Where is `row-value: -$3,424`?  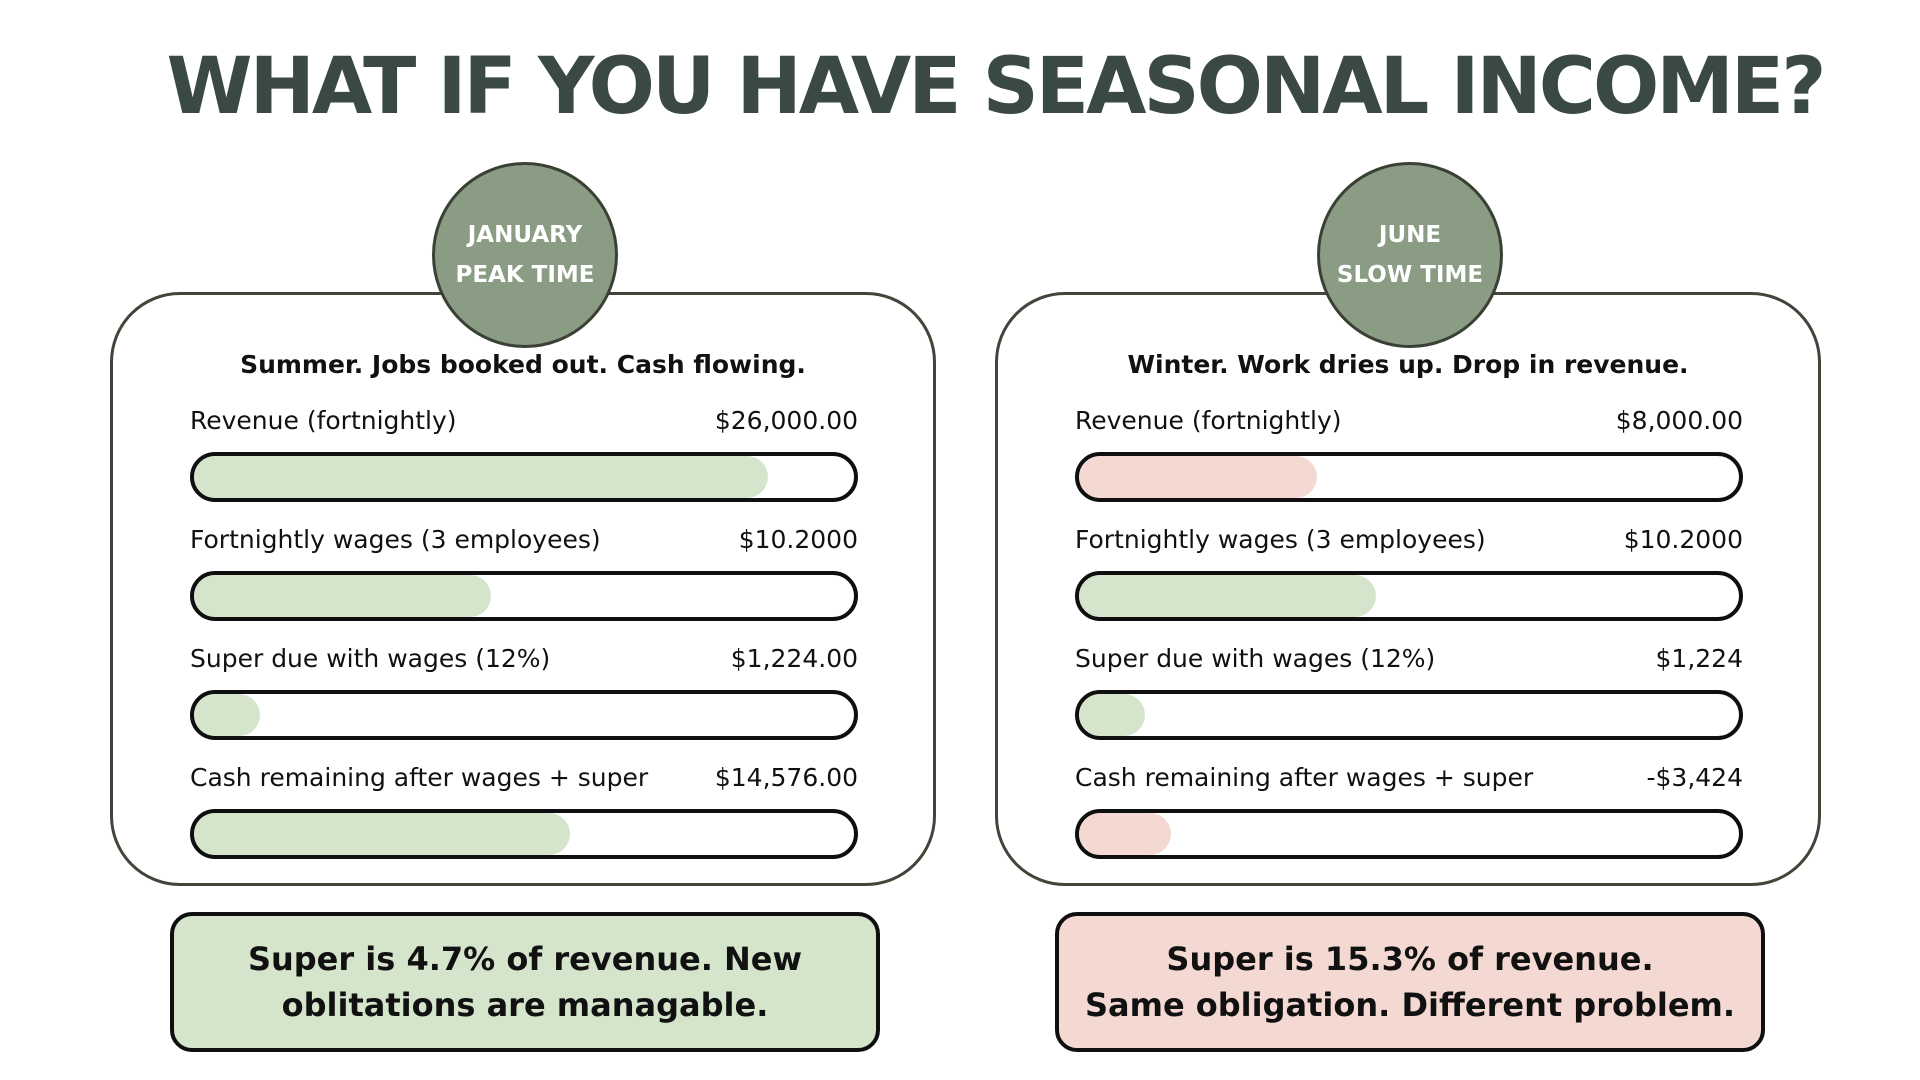 row-value: -$3,424 is located at coordinates (1695, 777).